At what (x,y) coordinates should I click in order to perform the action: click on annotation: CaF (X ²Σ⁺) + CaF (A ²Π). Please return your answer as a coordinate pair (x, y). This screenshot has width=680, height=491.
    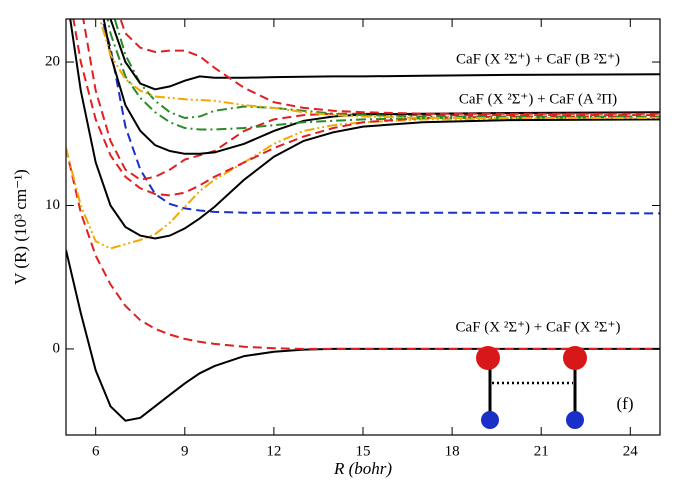
    Looking at the image, I should click on (538, 99).